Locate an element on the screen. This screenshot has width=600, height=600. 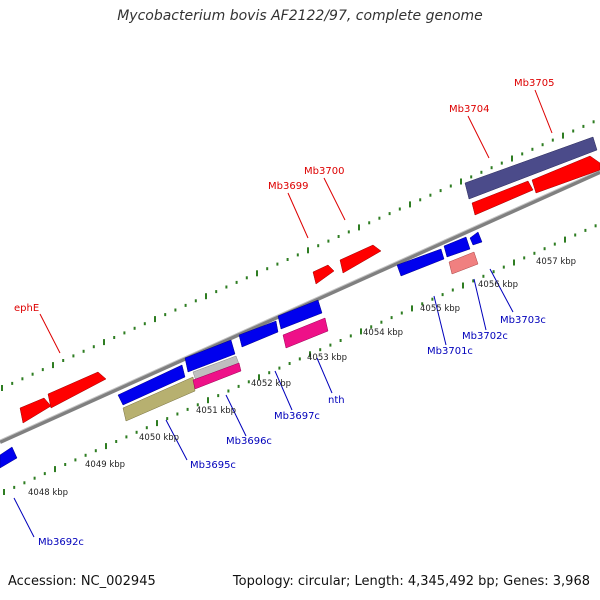
gene-mb3697c-b is located at coordinates (300, 314).